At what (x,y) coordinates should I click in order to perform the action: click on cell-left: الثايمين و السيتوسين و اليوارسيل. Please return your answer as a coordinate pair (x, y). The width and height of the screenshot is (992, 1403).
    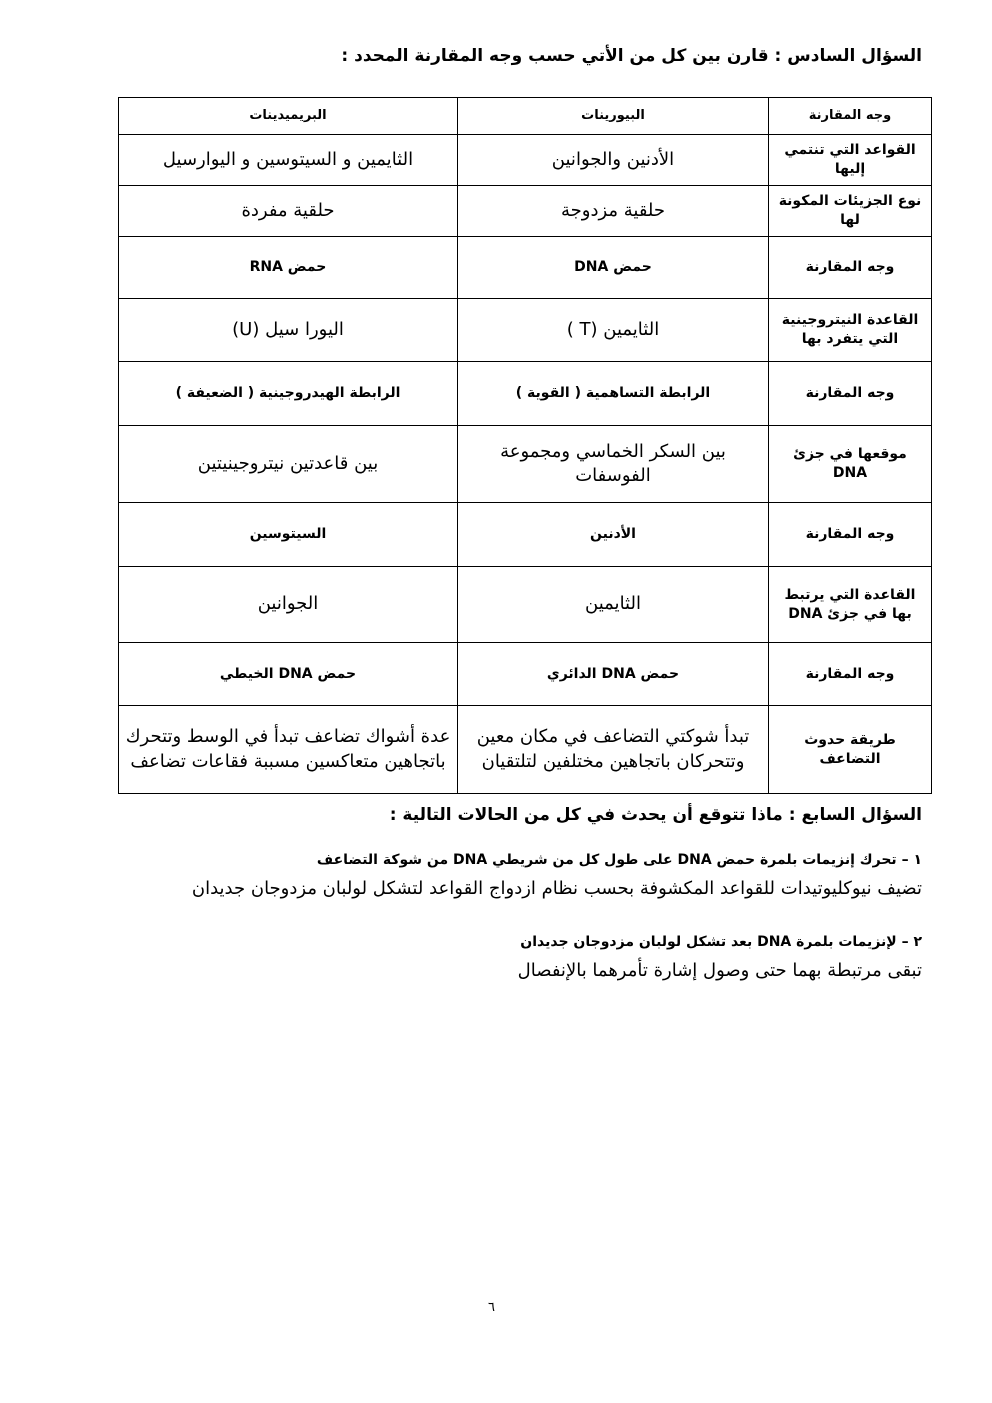
    Looking at the image, I should click on (288, 160).